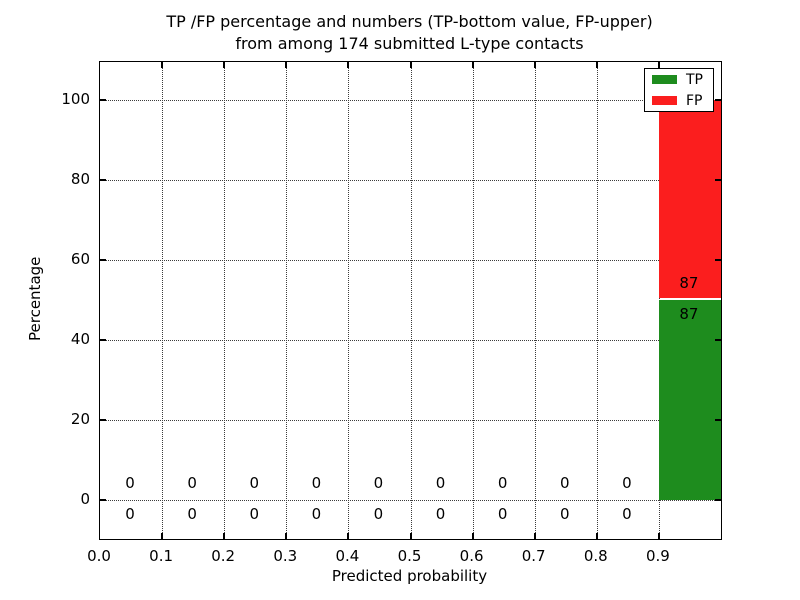 This screenshot has width=800, height=600. What do you see at coordinates (694, 79) in the screenshot?
I see `legend-item-label: TP` at bounding box center [694, 79].